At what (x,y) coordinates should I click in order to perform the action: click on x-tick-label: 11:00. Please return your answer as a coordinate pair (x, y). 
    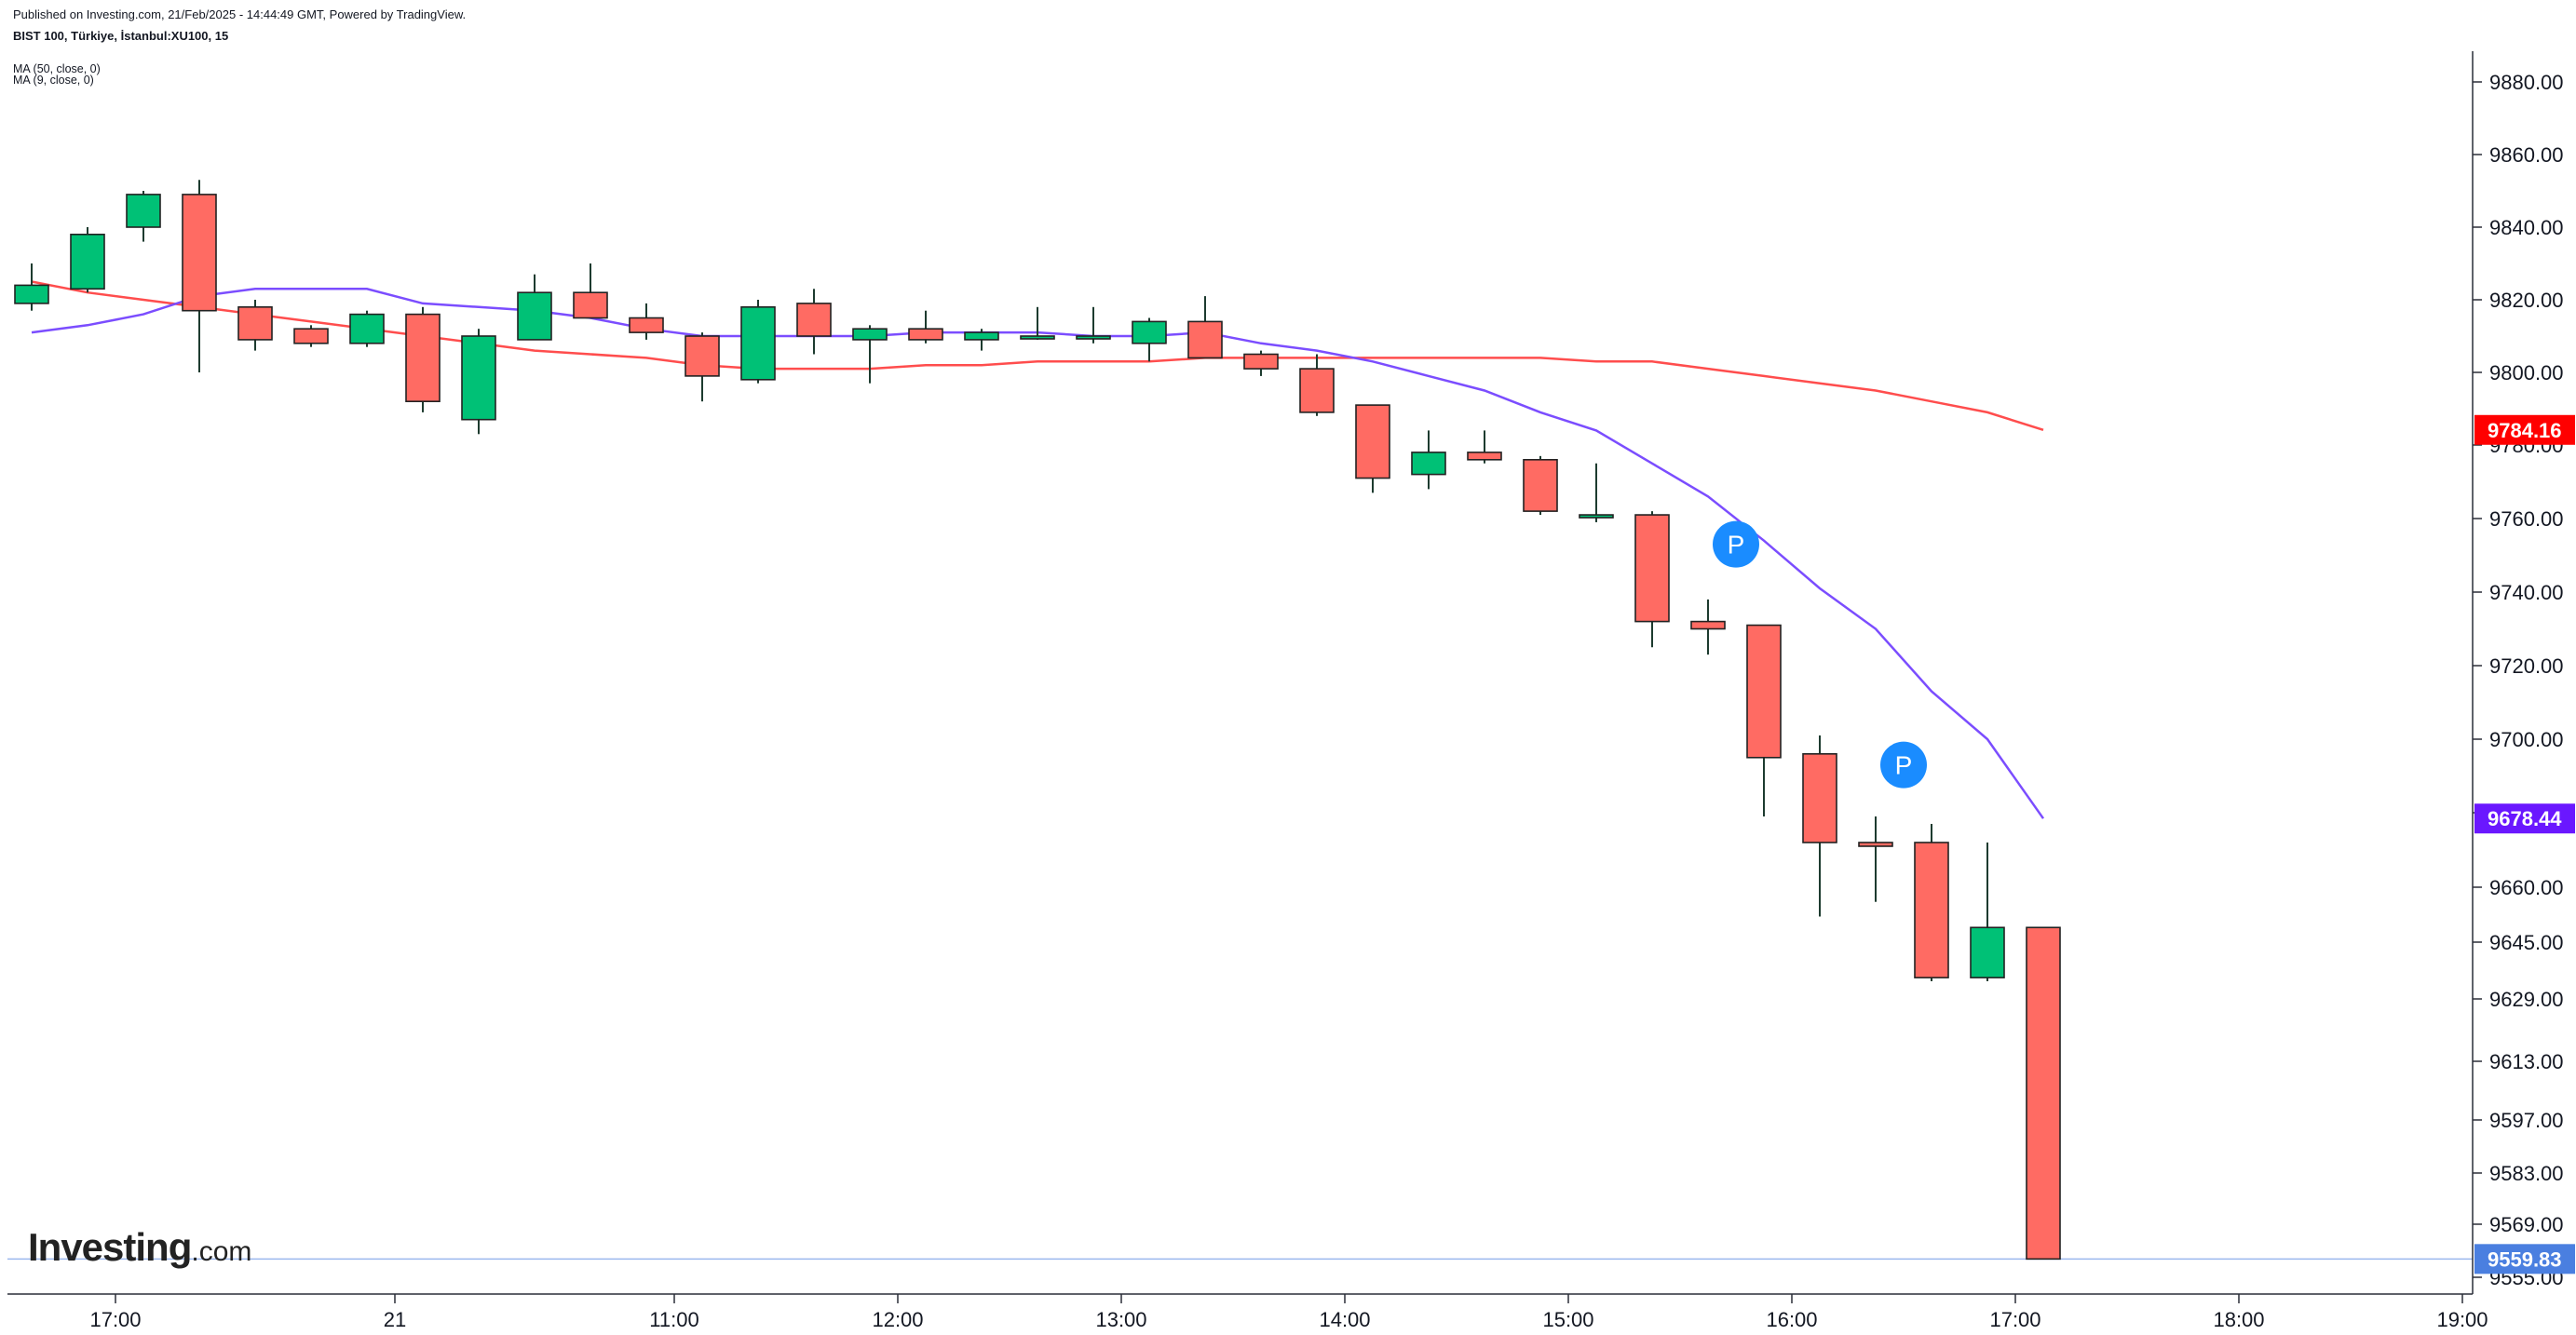
    Looking at the image, I should click on (673, 1319).